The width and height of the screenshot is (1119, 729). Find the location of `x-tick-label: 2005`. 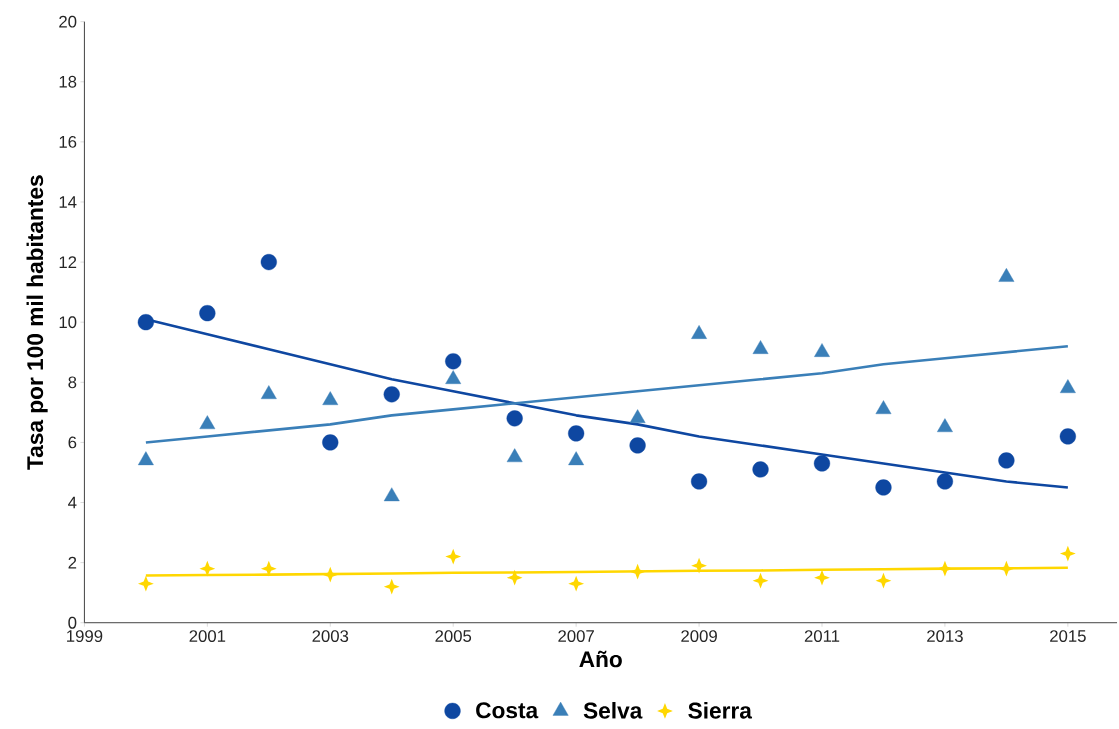

x-tick-label: 2005 is located at coordinates (453, 636).